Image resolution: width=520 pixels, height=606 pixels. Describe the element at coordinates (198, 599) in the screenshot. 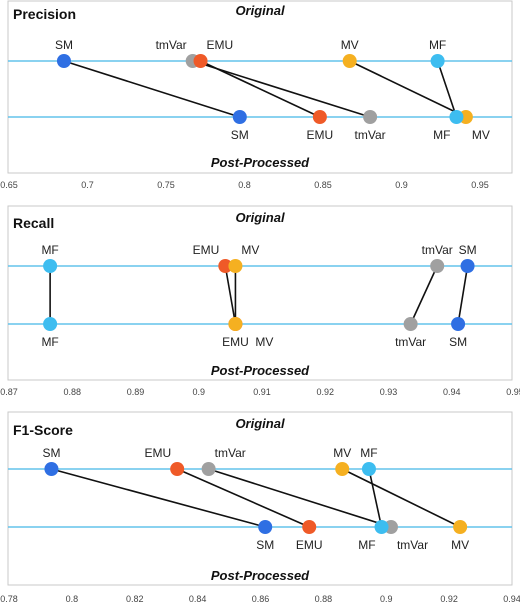

I see `x-tick-label: 0.84` at that location.